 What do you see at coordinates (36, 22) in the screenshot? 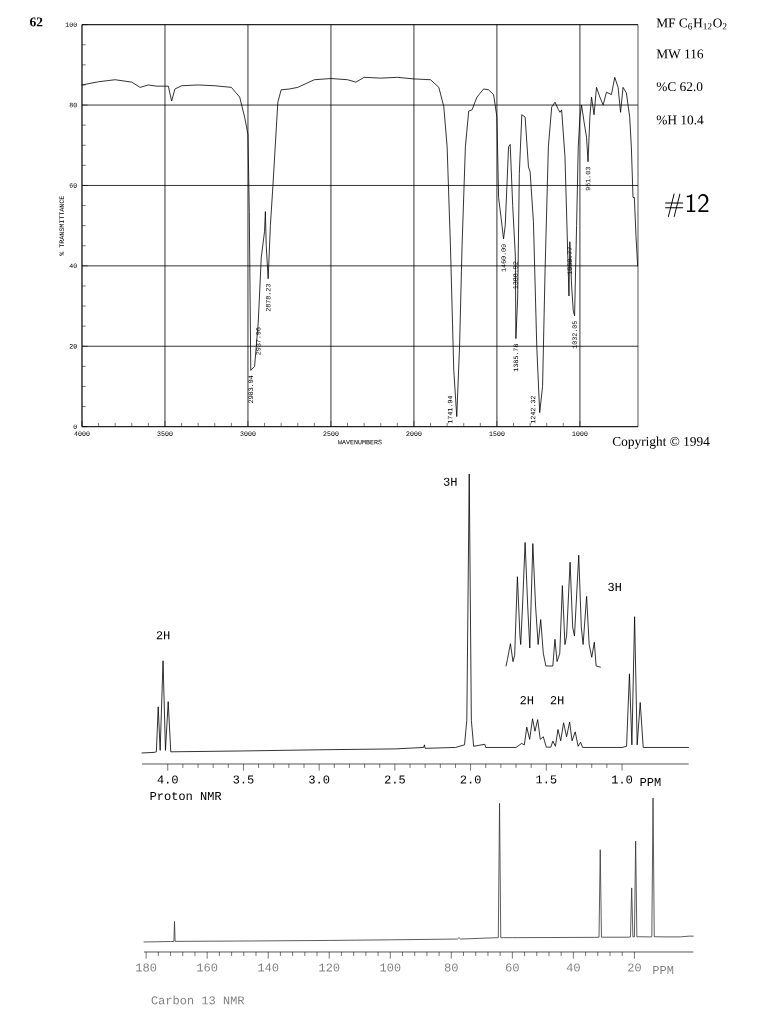
I see `text: 62` at bounding box center [36, 22].